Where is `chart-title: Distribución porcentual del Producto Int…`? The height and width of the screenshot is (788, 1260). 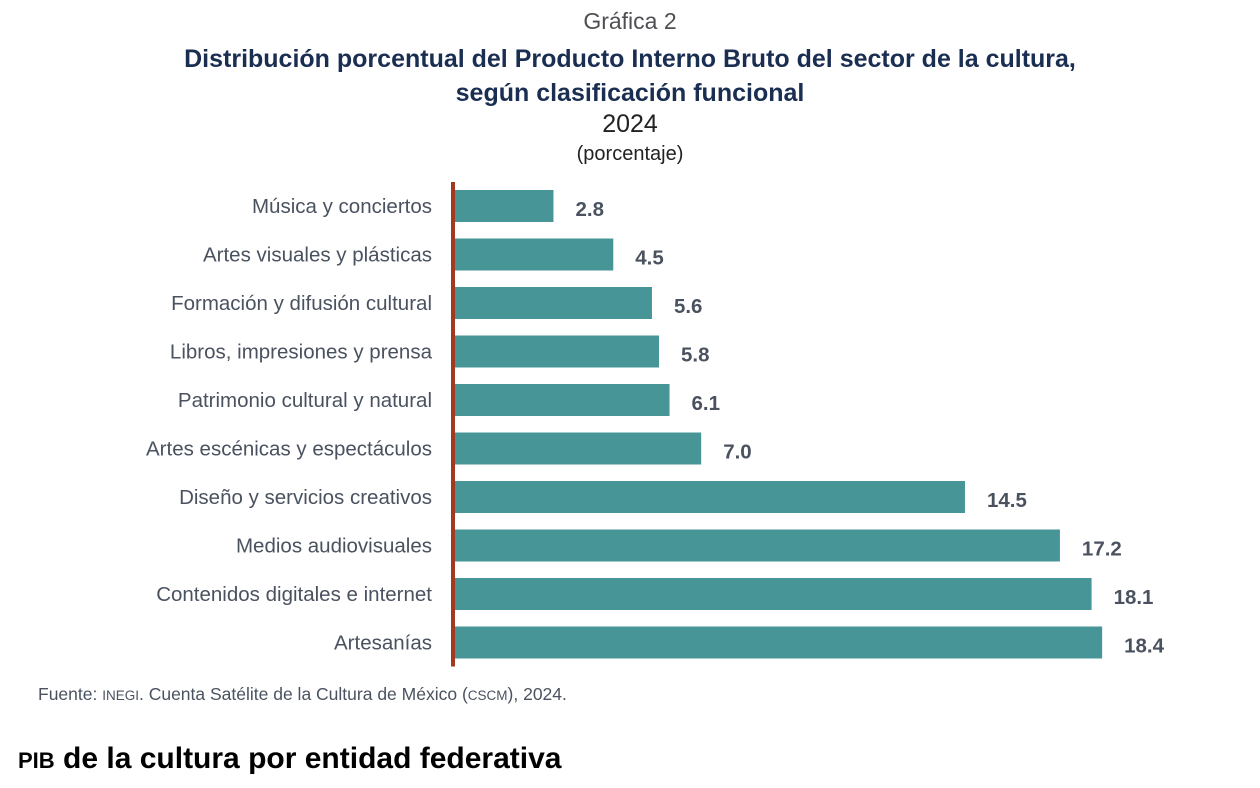
chart-title: Distribución porcentual del Producto Int… is located at coordinates (630, 76).